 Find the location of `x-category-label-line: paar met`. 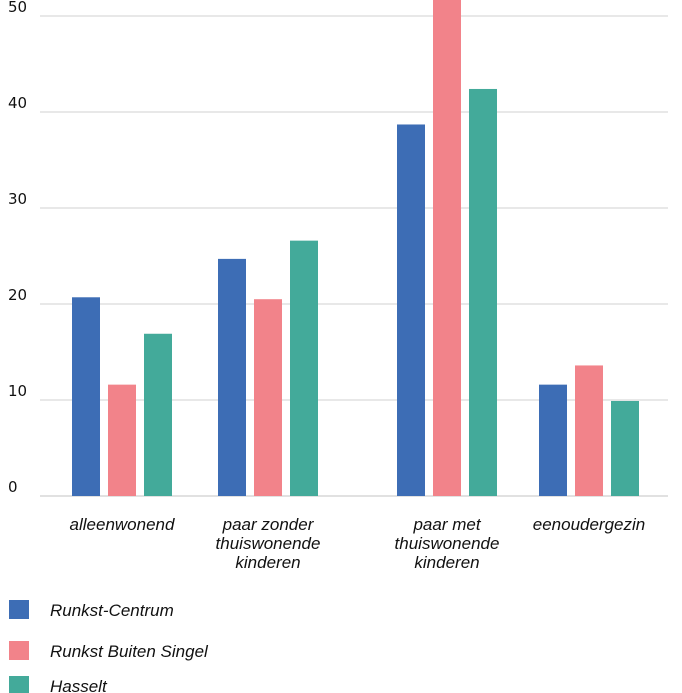

x-category-label-line: paar met is located at coordinates (446, 524).